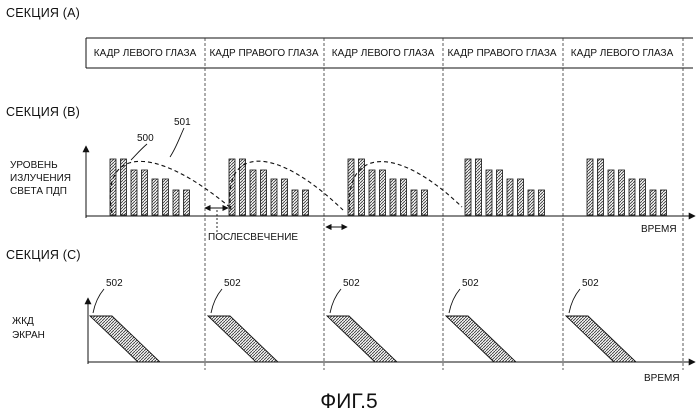 This screenshot has height=413, width=699. What do you see at coordinates (43, 255) in the screenshot?
I see `section-c-title: СЕКЦИЯ (С)` at bounding box center [43, 255].